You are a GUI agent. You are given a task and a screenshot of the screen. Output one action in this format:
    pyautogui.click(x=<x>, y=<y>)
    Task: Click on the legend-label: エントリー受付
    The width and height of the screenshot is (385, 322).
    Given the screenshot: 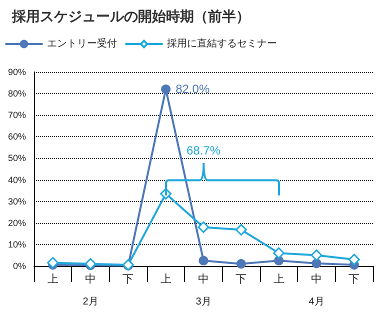 What is the action you would take?
    pyautogui.click(x=82, y=44)
    